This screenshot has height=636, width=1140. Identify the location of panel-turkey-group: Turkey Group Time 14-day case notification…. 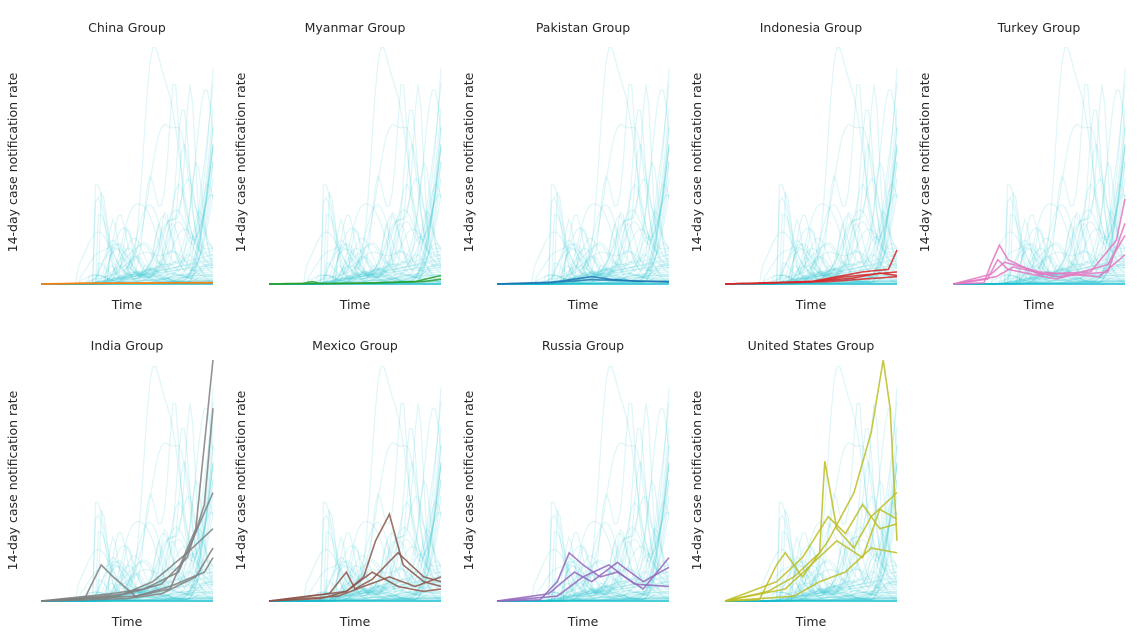
(1021, 166).